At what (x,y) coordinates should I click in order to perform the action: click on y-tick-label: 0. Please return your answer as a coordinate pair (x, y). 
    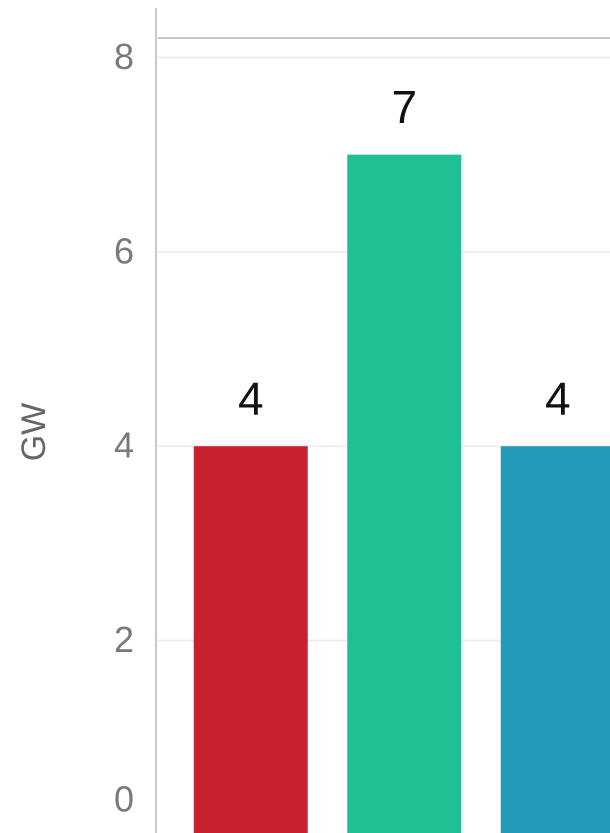
    Looking at the image, I should click on (124, 799).